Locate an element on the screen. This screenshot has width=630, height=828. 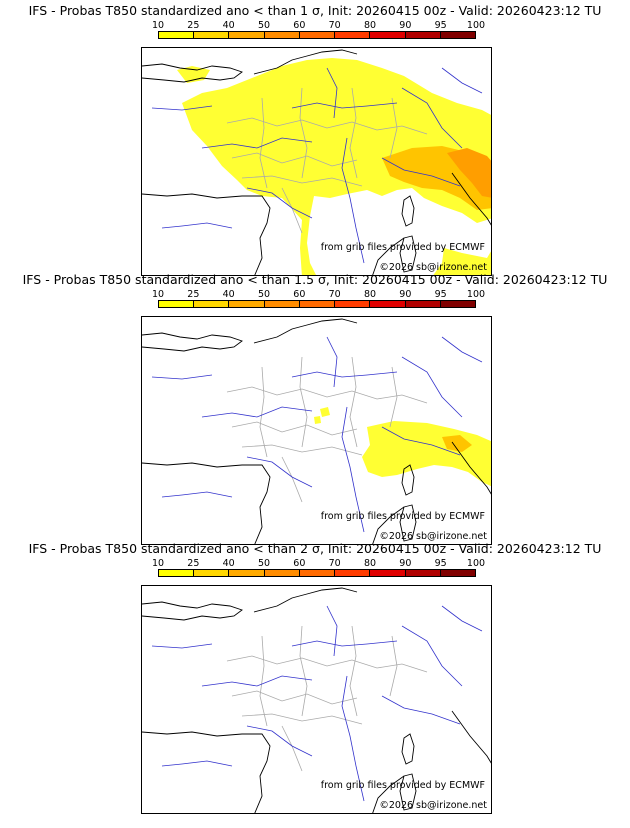
colorbar-tick-label: 90 is located at coordinates (405, 25).